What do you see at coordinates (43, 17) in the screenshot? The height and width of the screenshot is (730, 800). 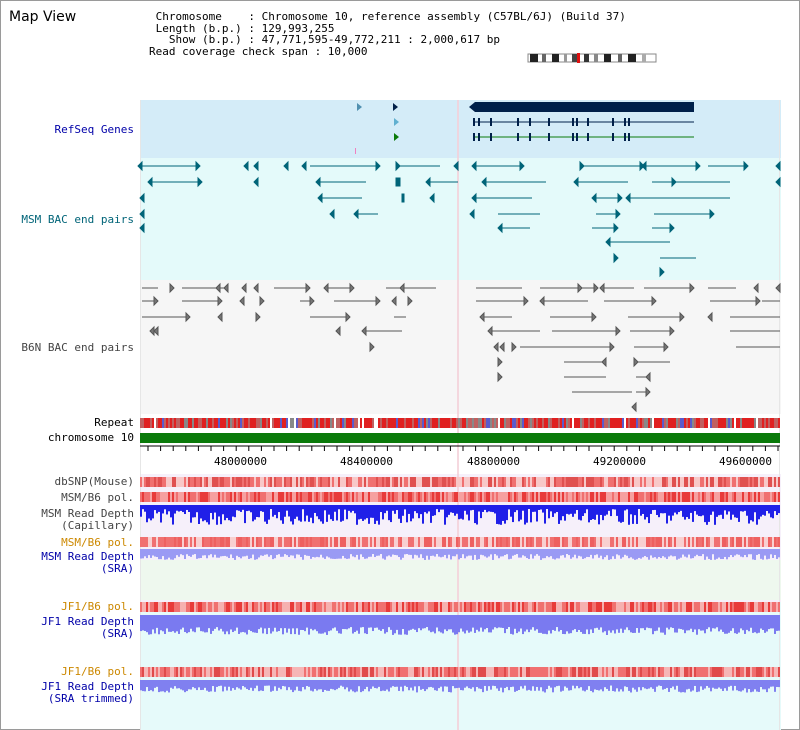 I see `page-title: Map View` at bounding box center [43, 17].